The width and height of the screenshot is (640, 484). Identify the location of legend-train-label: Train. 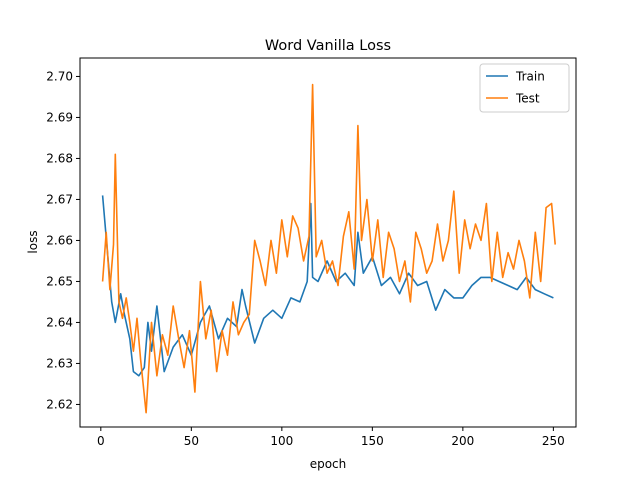
(530, 77).